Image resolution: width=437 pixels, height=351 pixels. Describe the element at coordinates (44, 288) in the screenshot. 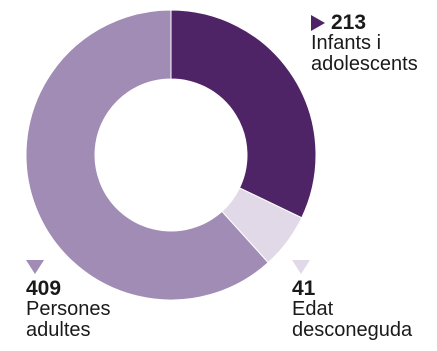

I see `slice-value-adults: 409` at that location.